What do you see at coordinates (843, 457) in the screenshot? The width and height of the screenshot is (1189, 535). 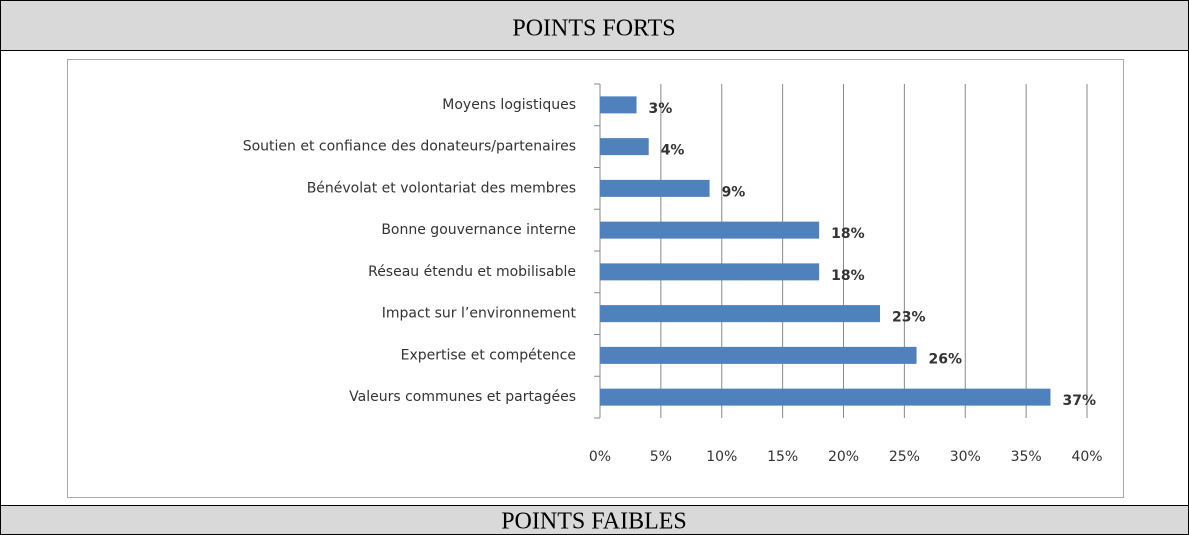 I see `x-tick-label: 20%` at bounding box center [843, 457].